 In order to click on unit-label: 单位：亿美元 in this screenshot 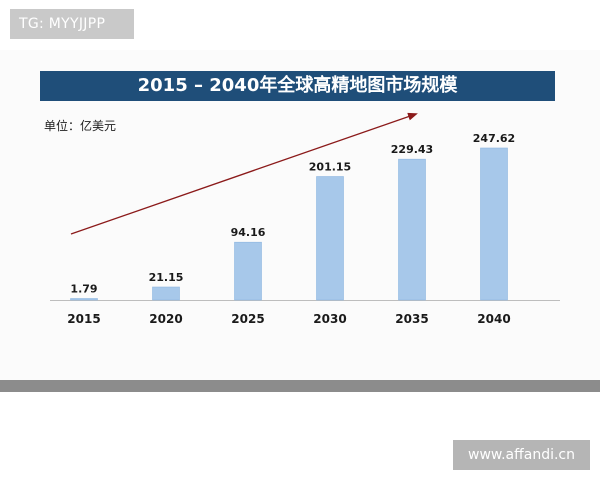, I will do `click(80, 126)`.